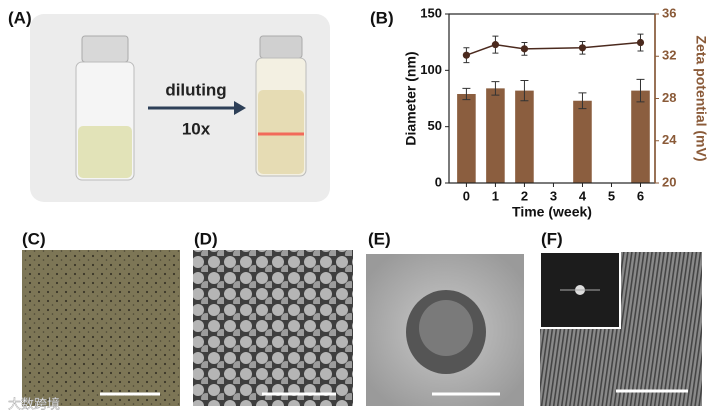 The image size is (726, 418). I want to click on x-tick-label: 1, so click(495, 195).